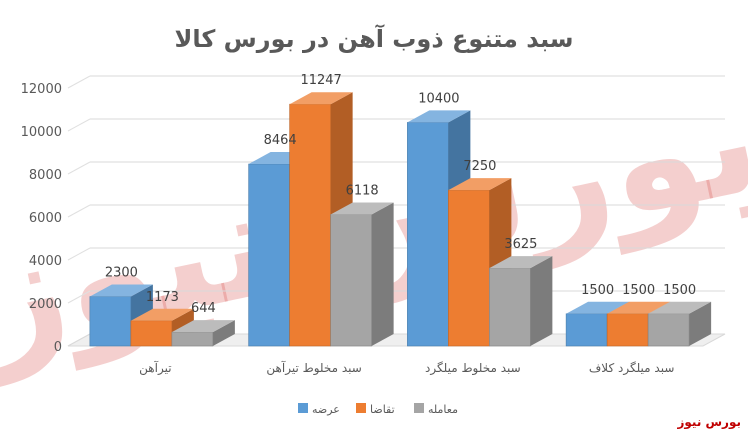 The width and height of the screenshot is (748, 434). I want to click on y-tick-label: 12000, so click(41, 89).